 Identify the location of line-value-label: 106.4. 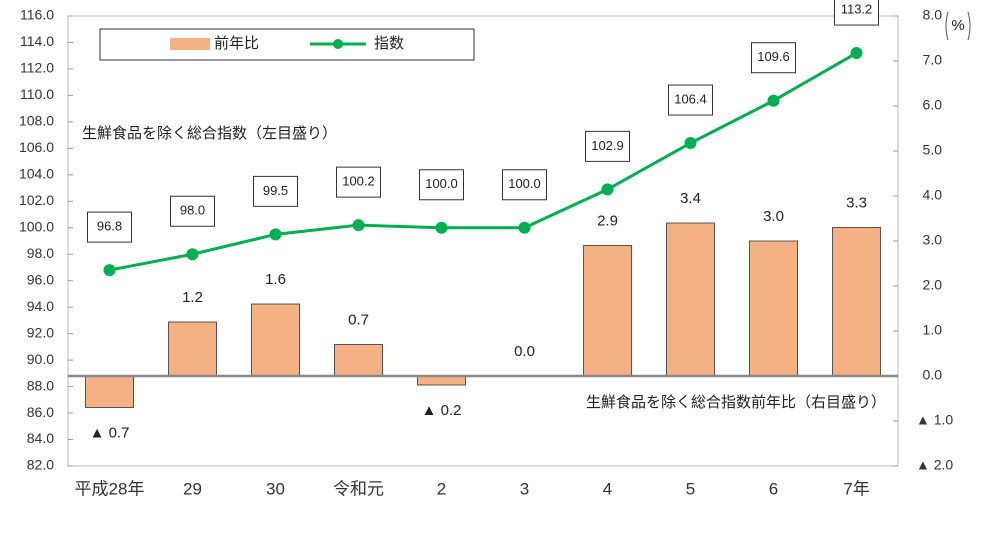
(690, 98).